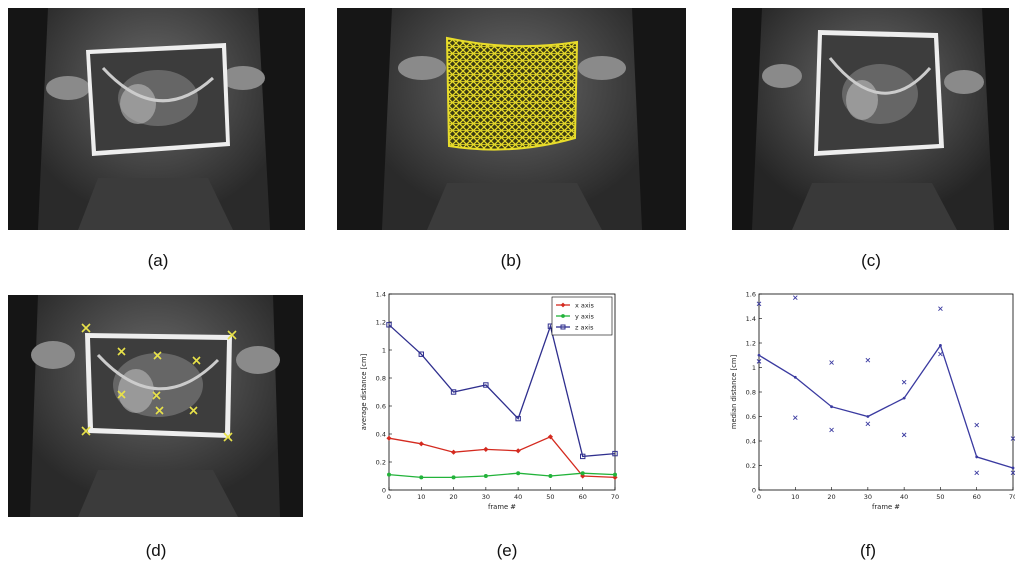  I want to click on y-tick-label: 0, so click(754, 490).